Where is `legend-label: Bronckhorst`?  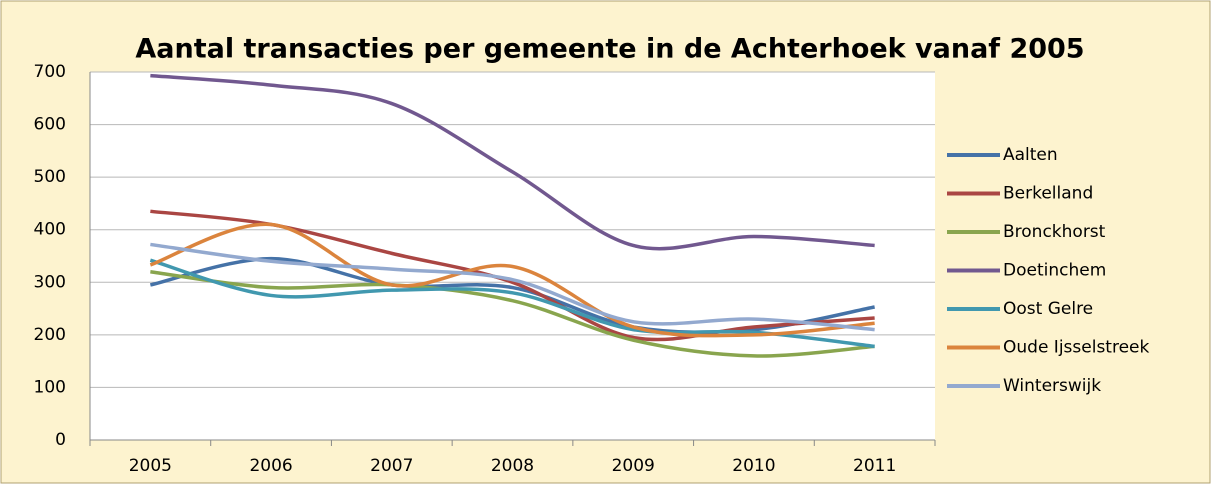 legend-label: Bronckhorst is located at coordinates (1054, 232).